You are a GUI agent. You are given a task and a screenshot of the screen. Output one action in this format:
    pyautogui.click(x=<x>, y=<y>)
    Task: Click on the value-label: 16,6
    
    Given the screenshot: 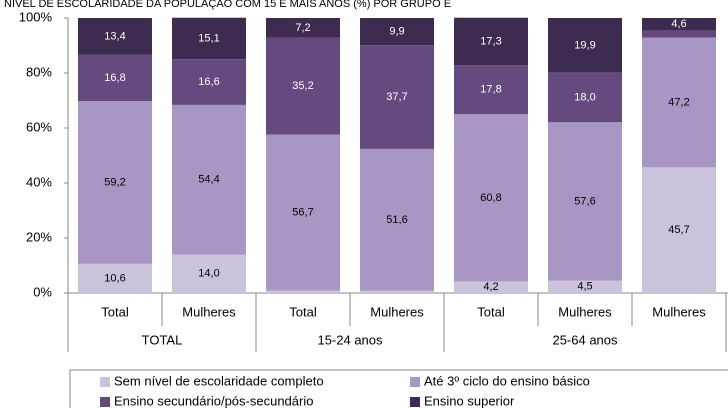 What is the action you would take?
    pyautogui.click(x=208, y=82)
    